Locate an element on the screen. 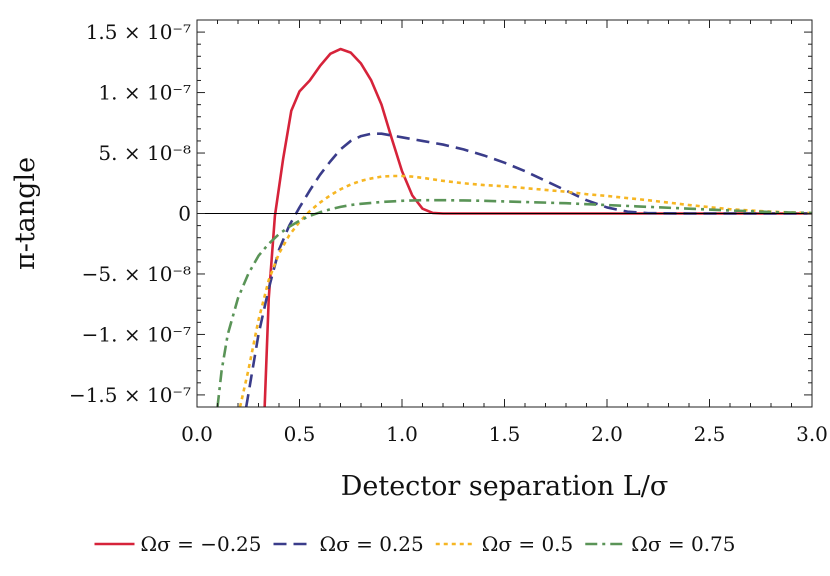 This screenshot has width=830, height=576. y-tick-label: −1.5 × 10⁻⁷ is located at coordinates (130, 395).